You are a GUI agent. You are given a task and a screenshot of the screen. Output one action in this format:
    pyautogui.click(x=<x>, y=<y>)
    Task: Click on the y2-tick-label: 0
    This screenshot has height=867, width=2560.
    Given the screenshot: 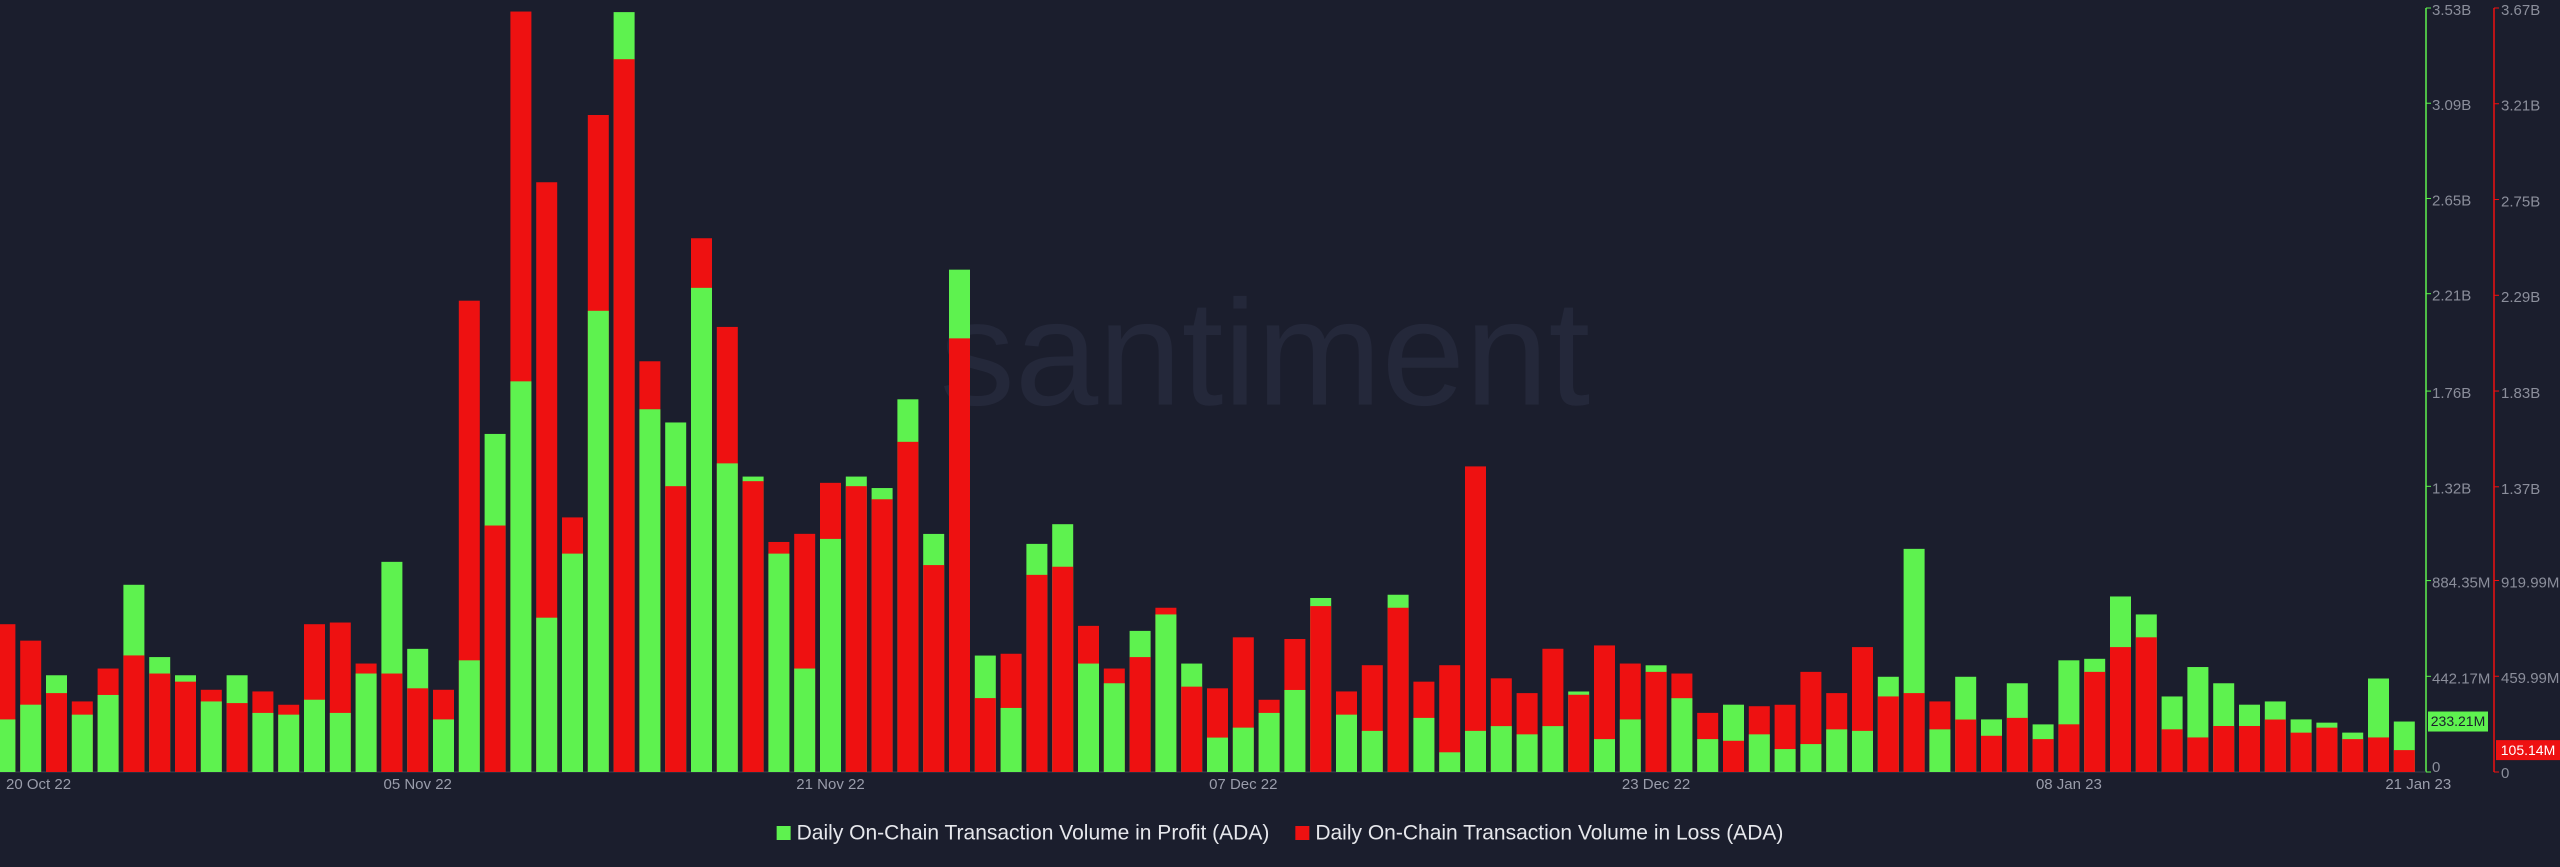 What is the action you would take?
    pyautogui.click(x=2505, y=773)
    